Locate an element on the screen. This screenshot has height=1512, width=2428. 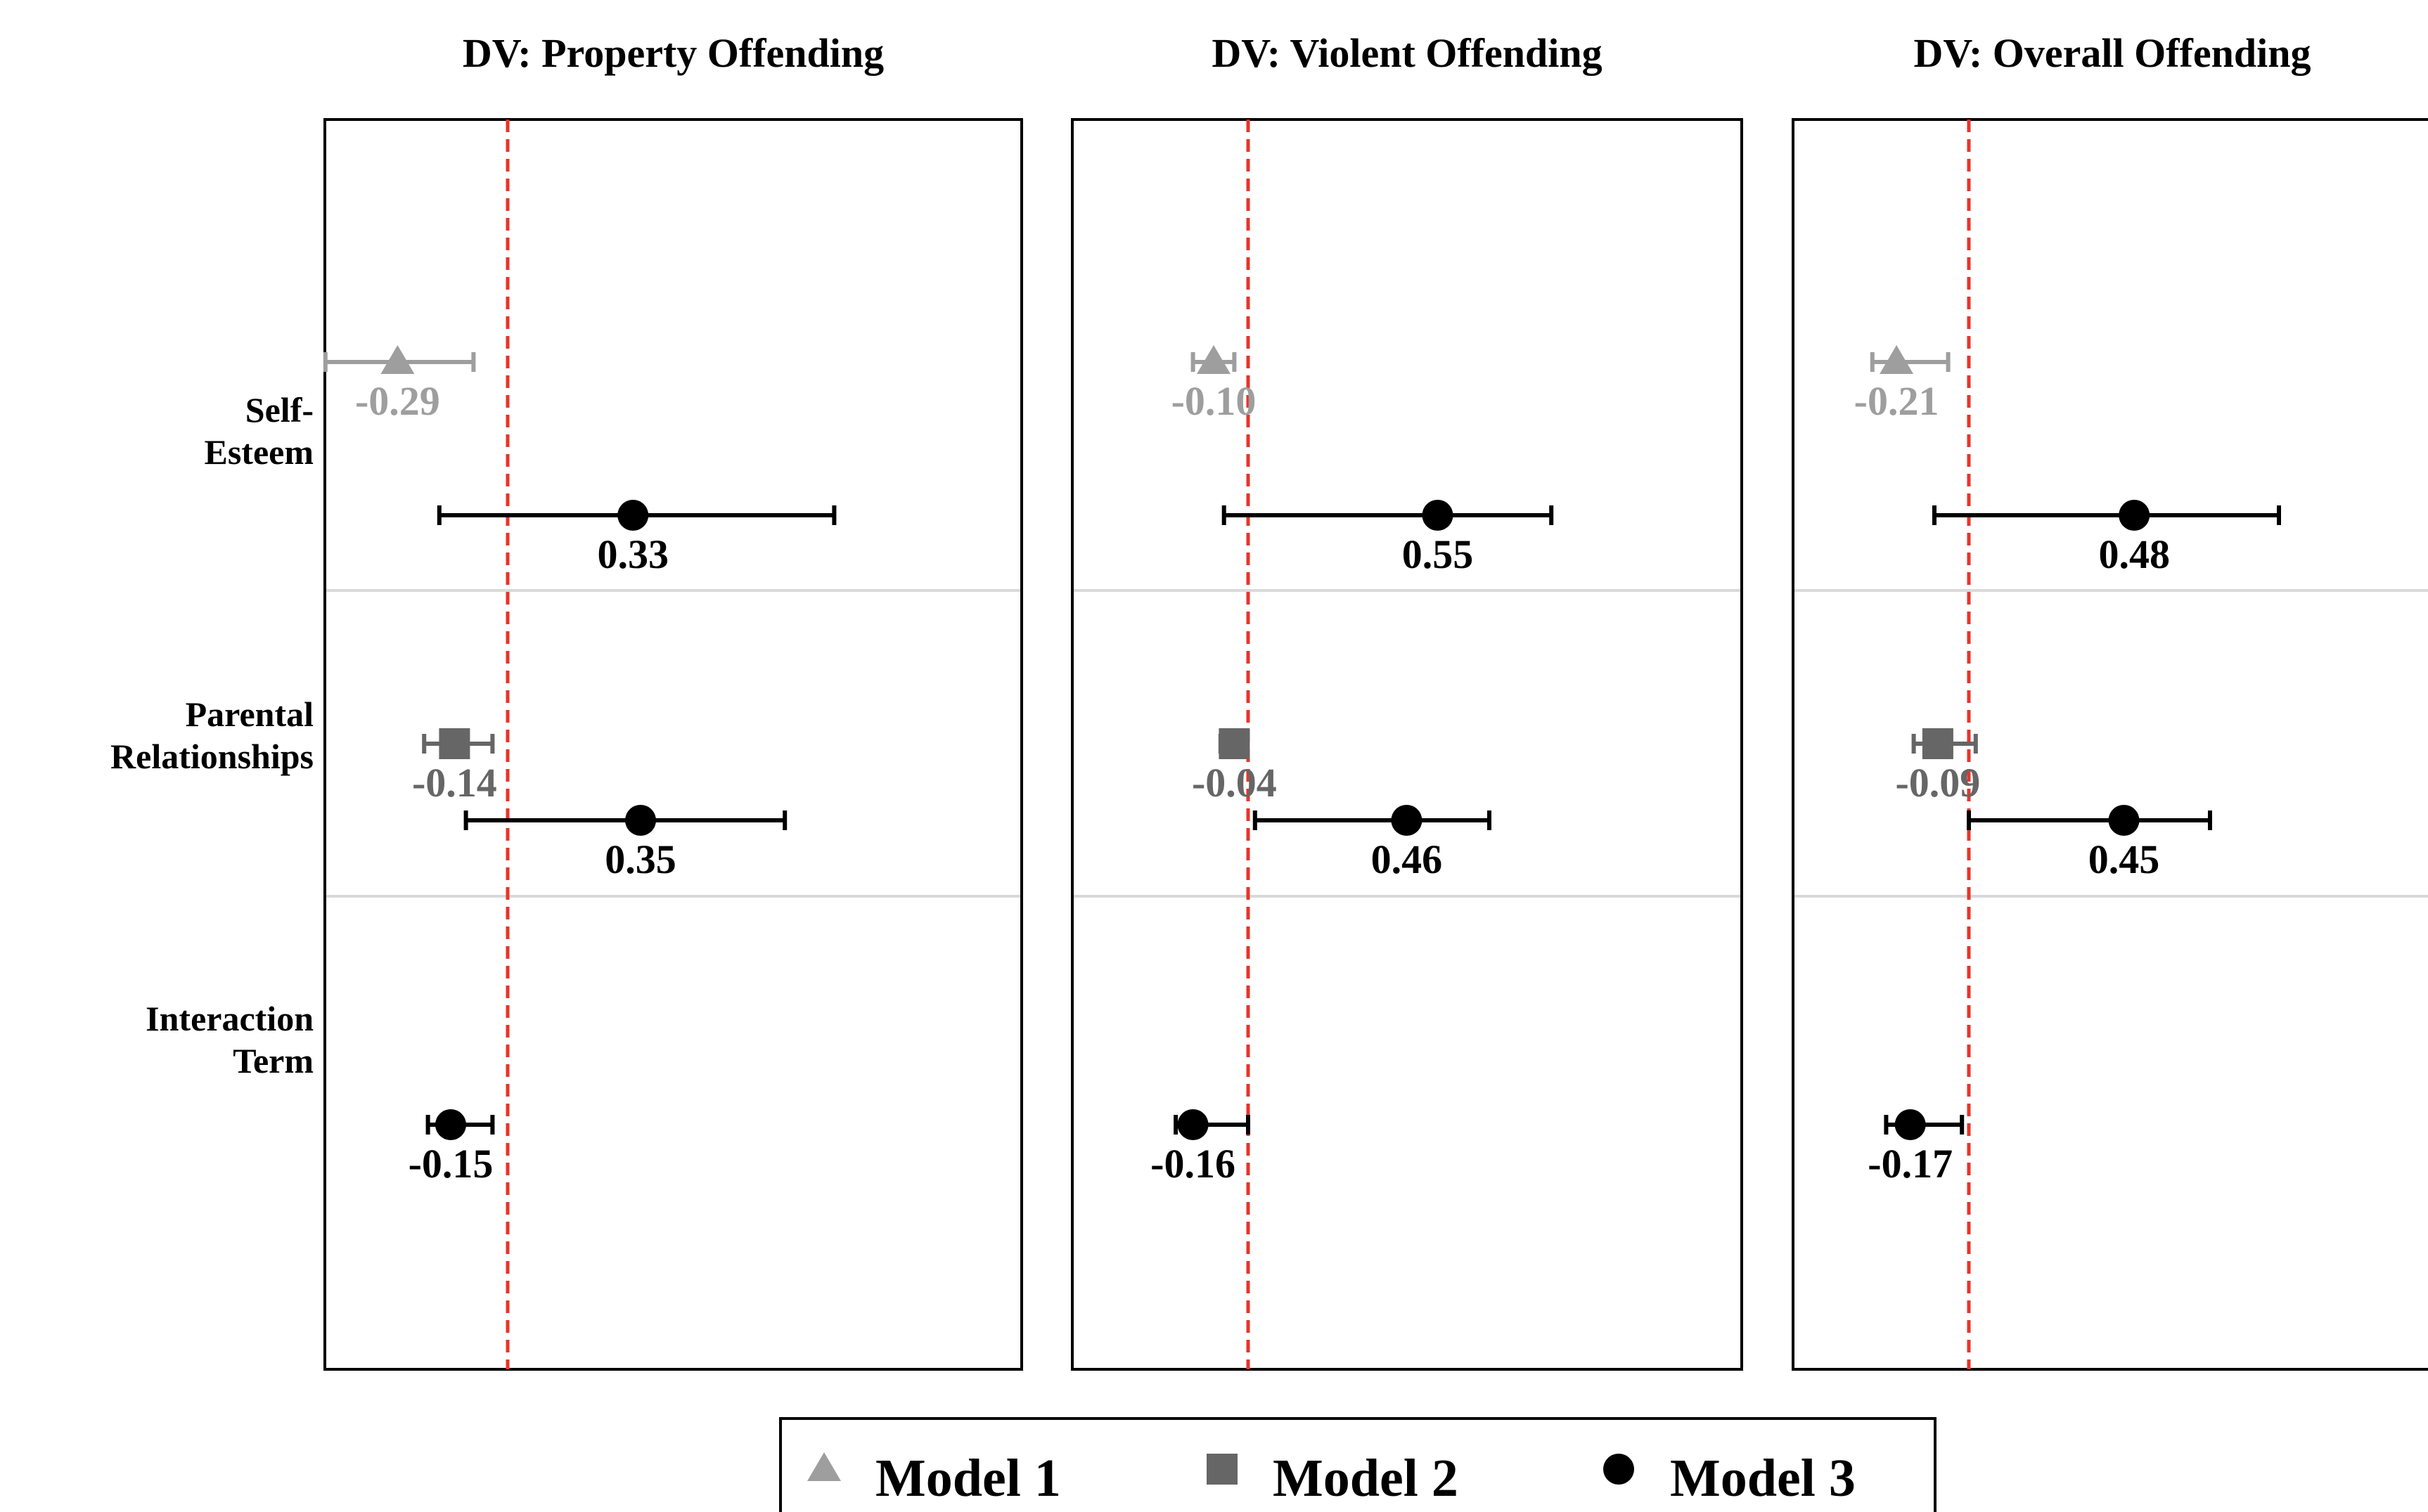
row-label: Interaction is located at coordinates (230, 1018).